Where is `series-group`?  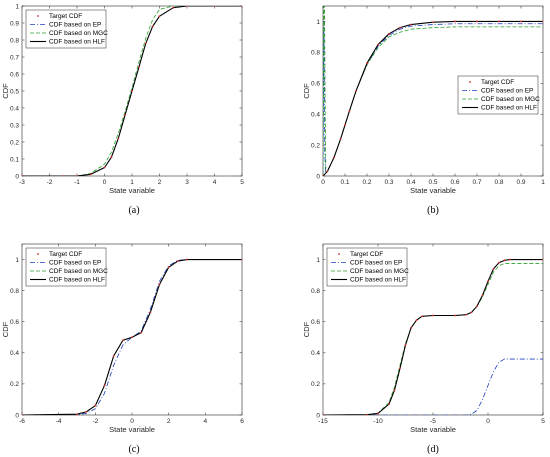 series-group is located at coordinates (433, 91).